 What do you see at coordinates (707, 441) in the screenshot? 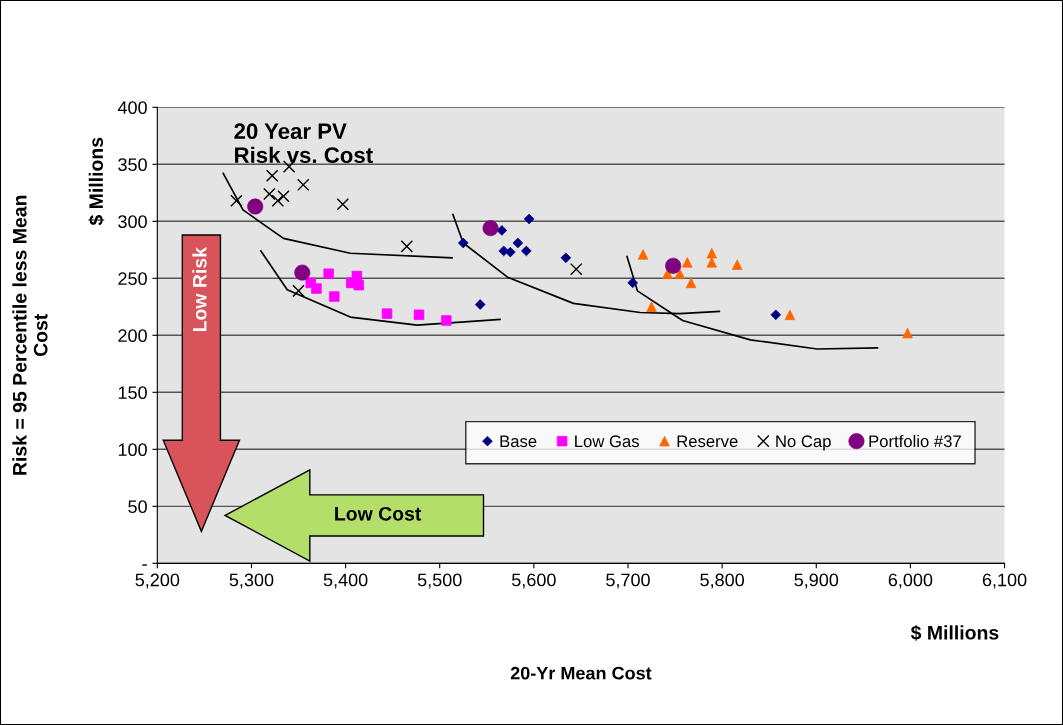
I see `legend-label: Reserve` at bounding box center [707, 441].